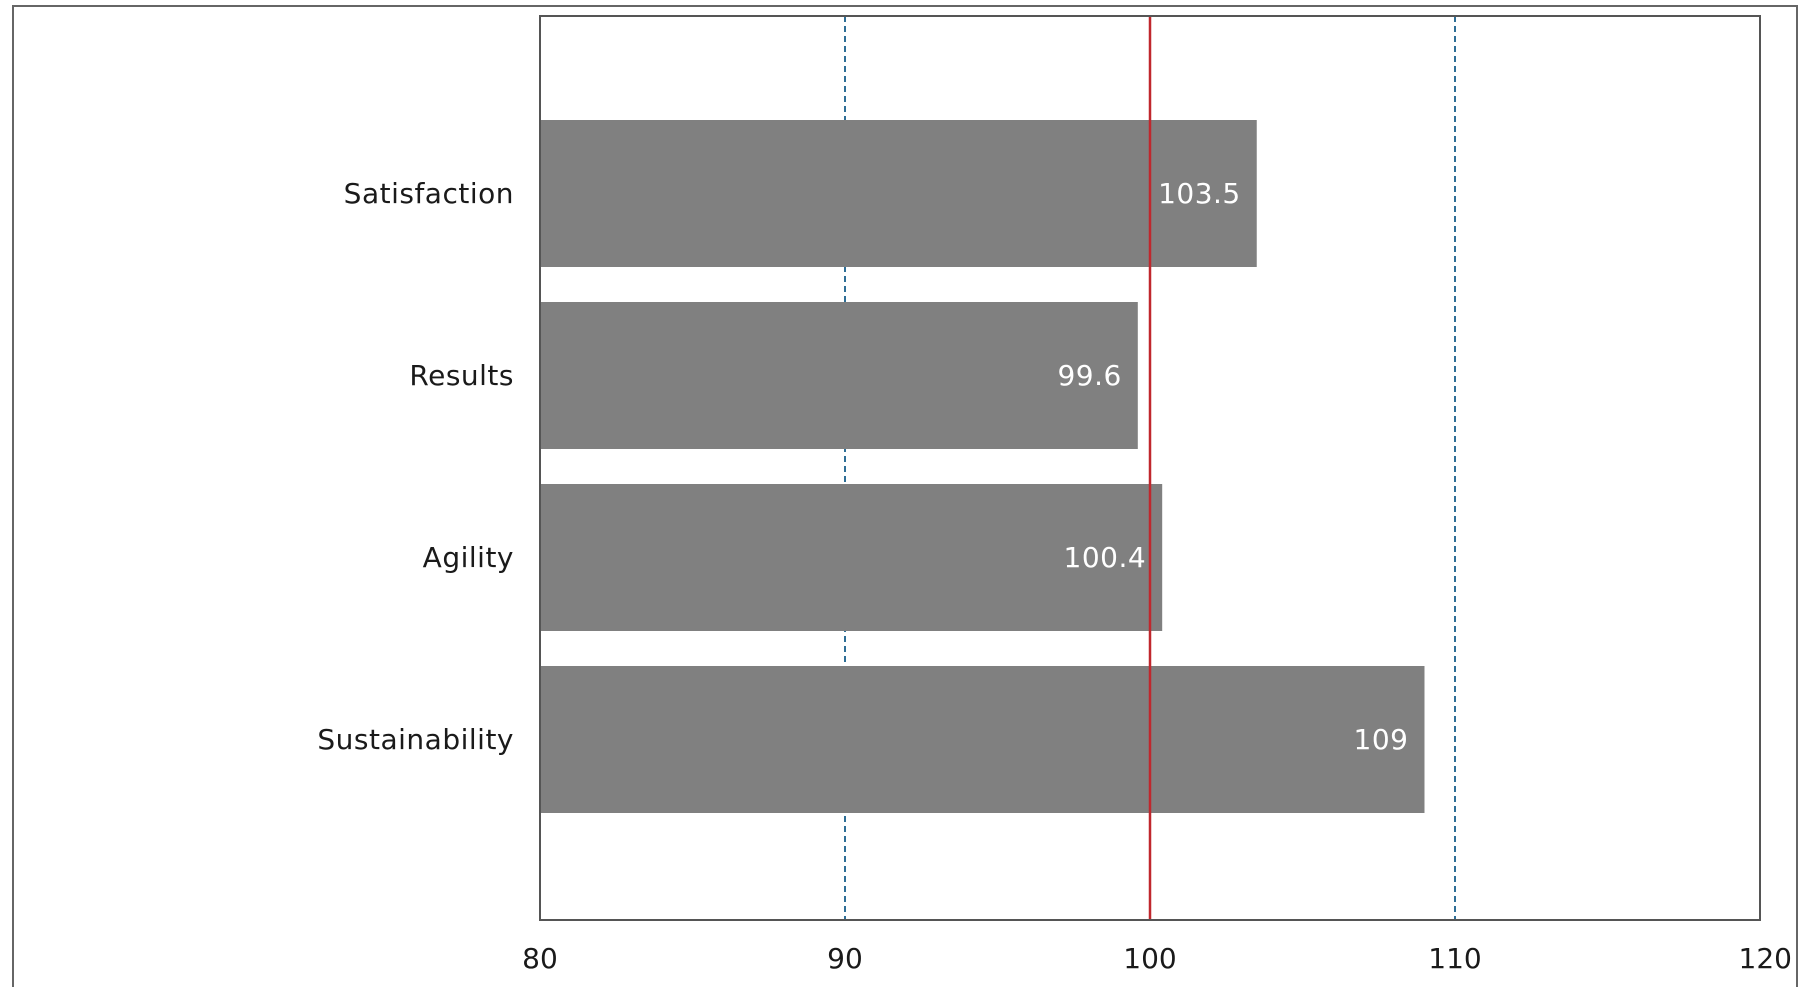 The image size is (1798, 987). Describe the element at coordinates (415, 739) in the screenshot. I see `category-label-sustainability: Sustainability` at that location.